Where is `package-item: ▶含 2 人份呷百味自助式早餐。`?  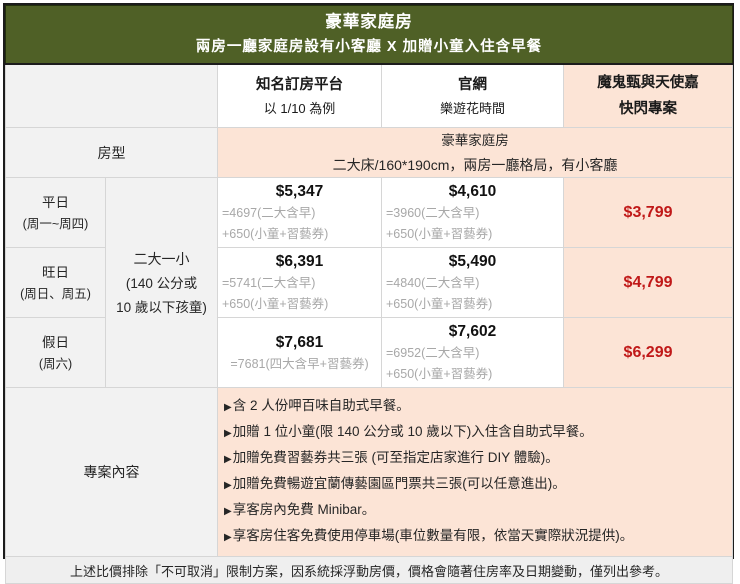 package-item: ▶含 2 人份呷百味自助式早餐。 is located at coordinates (474, 407).